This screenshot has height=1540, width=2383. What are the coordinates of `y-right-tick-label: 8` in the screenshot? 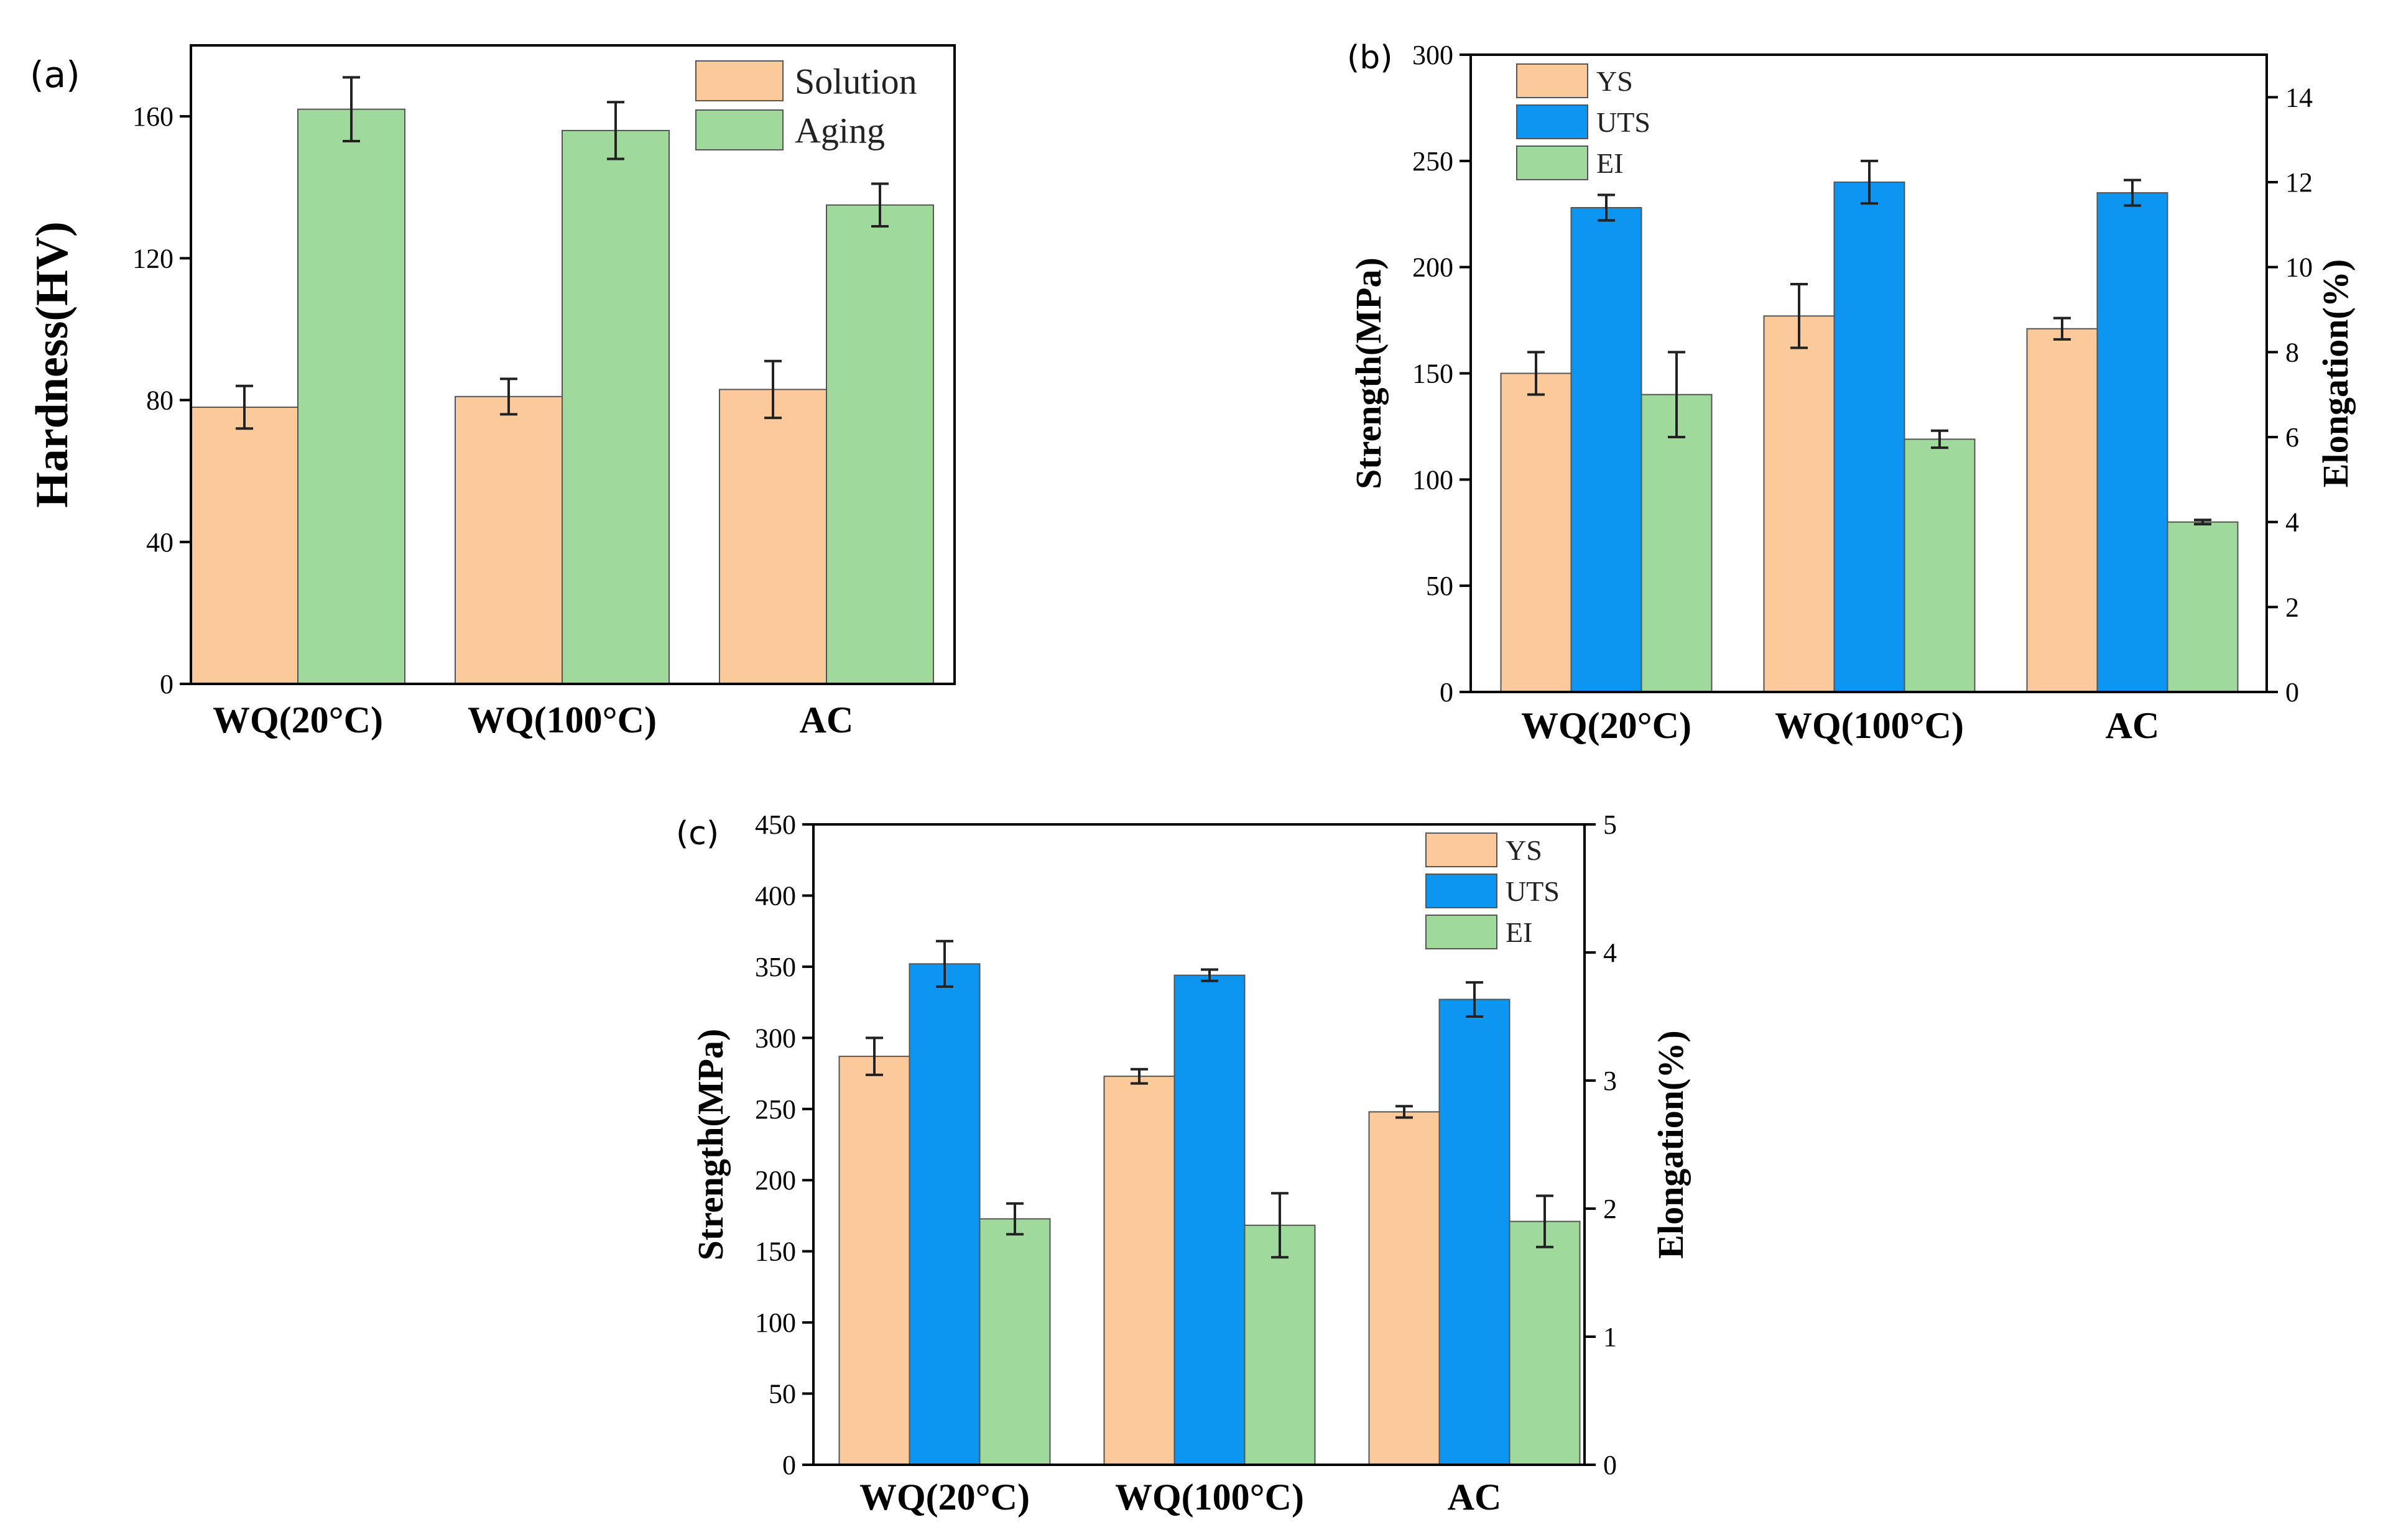 It's located at (2292, 352).